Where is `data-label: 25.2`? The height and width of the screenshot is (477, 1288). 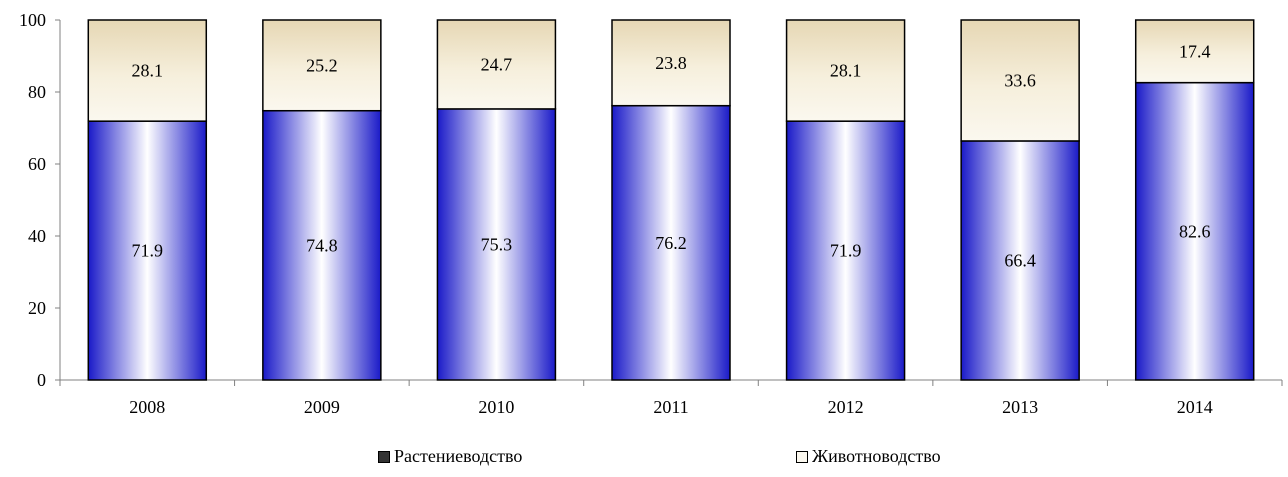
data-label: 25.2 is located at coordinates (322, 65).